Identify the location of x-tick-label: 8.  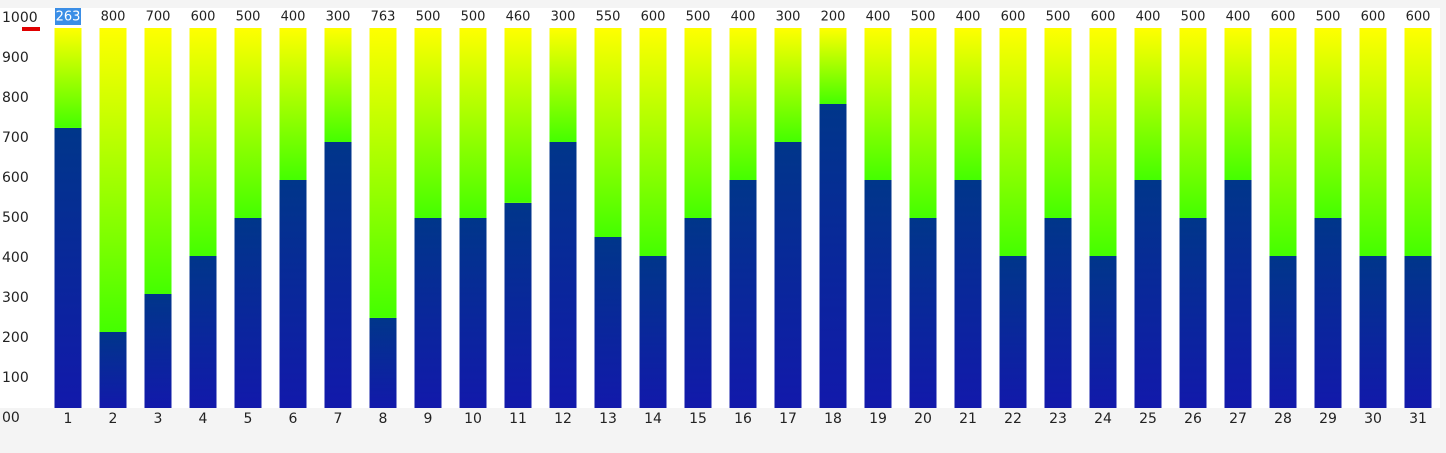
(383, 419).